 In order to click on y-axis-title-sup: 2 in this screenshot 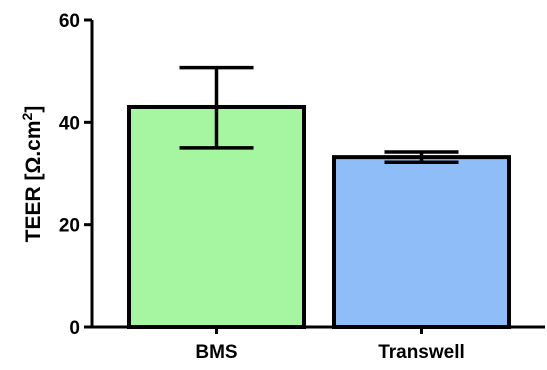, I will do `click(27, 116)`.